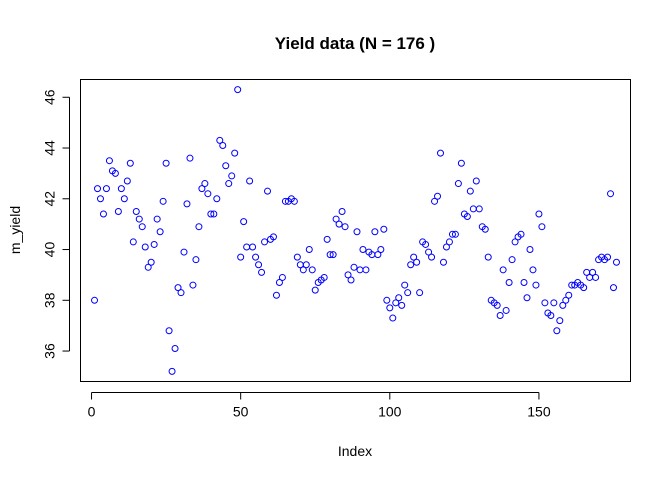 Image resolution: width=672 pixels, height=480 pixels. Describe the element at coordinates (355, 451) in the screenshot. I see `x-axis-label: Index` at that location.